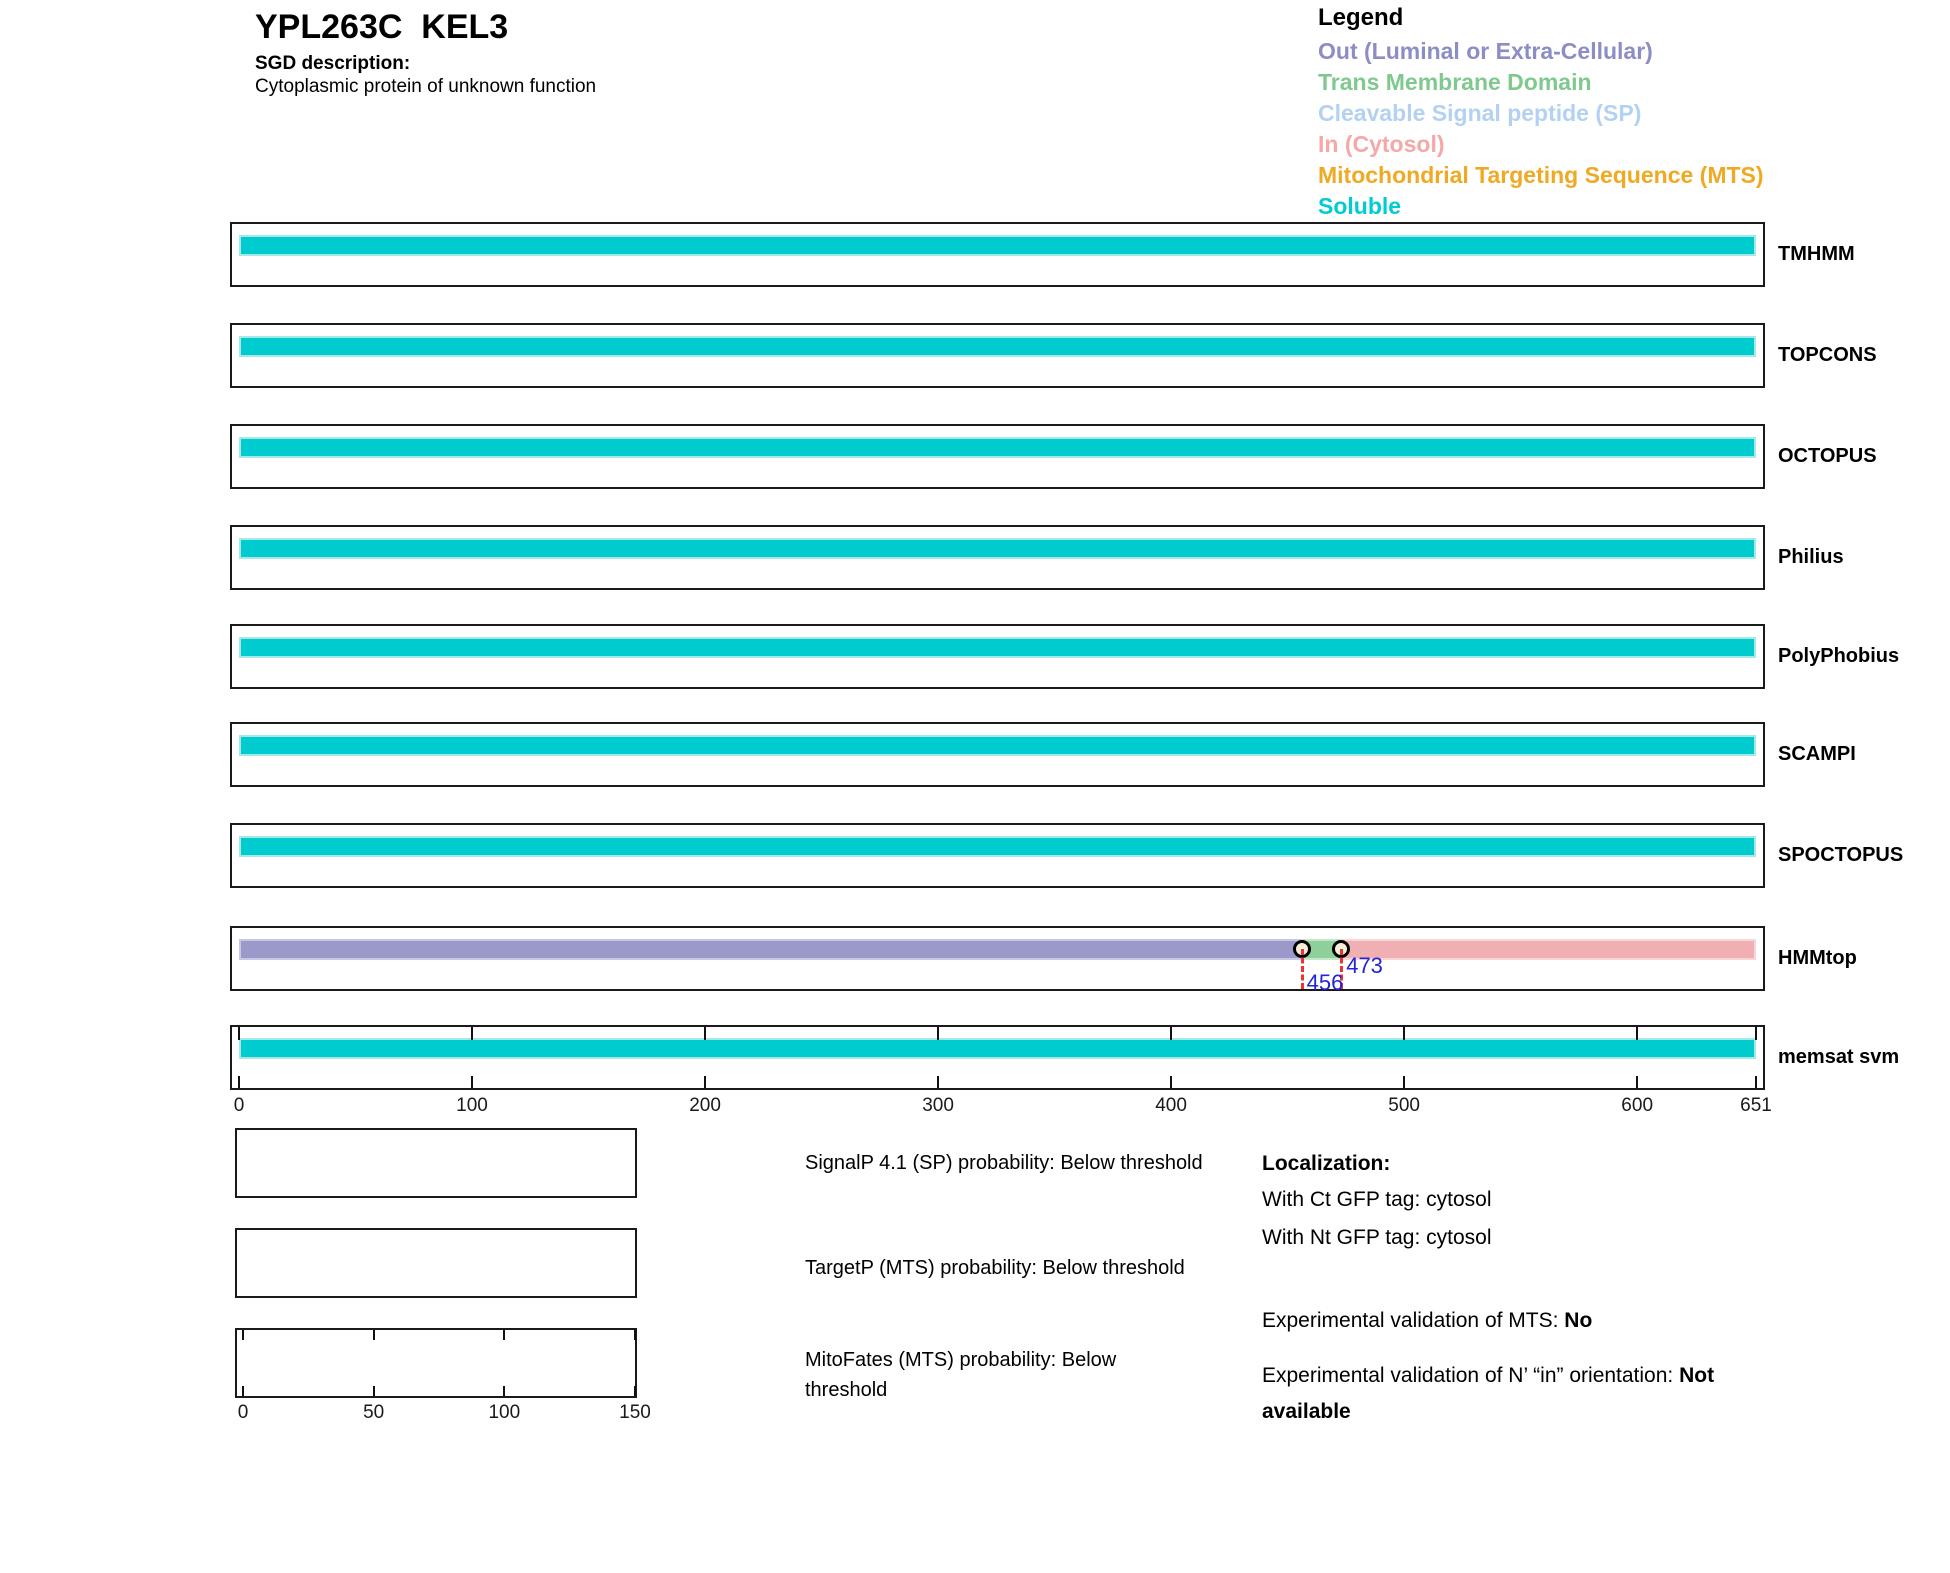 The image size is (1950, 1573). Describe the element at coordinates (1326, 1163) in the screenshot. I see `localization-title: Localization:` at that location.